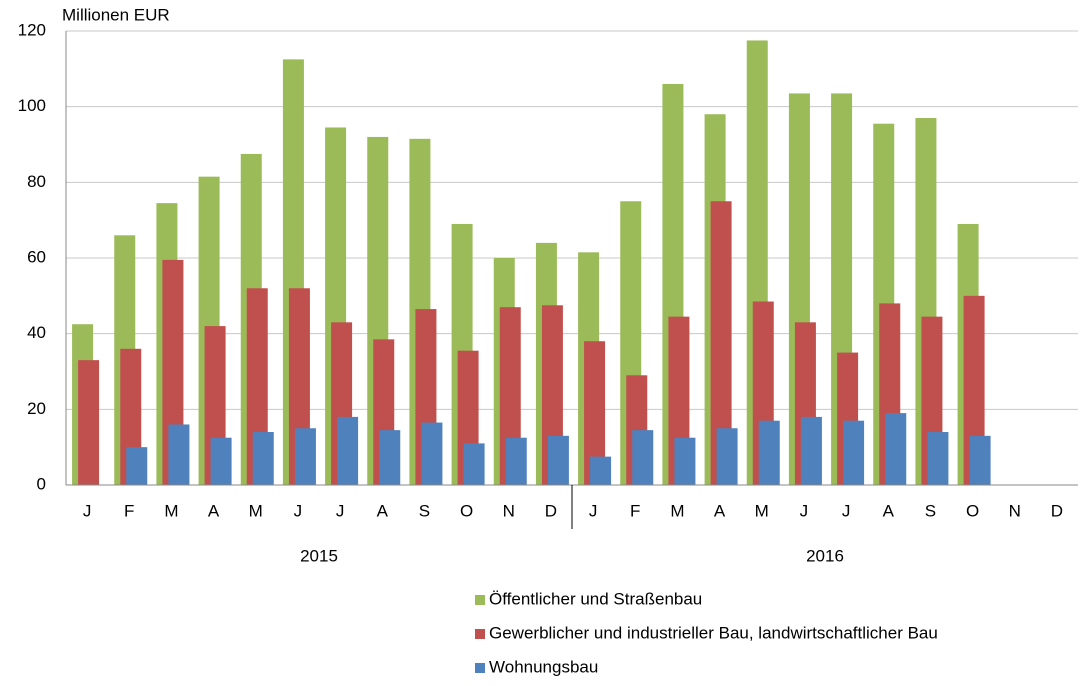 The height and width of the screenshot is (686, 1088). Describe the element at coordinates (32, 105) in the screenshot. I see `y-tick-label: 100` at that location.